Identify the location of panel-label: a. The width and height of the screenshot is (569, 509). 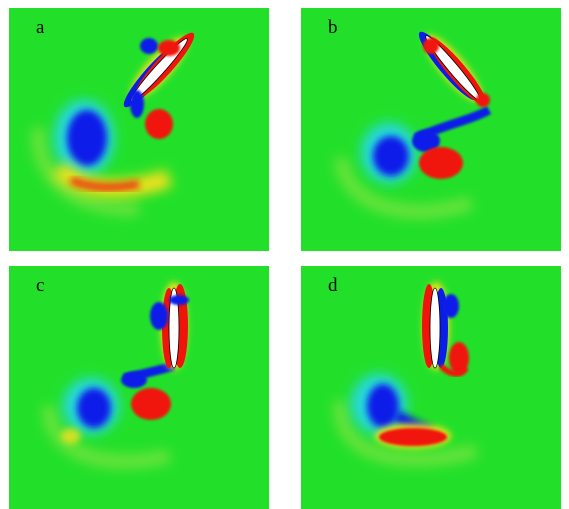
(40, 27).